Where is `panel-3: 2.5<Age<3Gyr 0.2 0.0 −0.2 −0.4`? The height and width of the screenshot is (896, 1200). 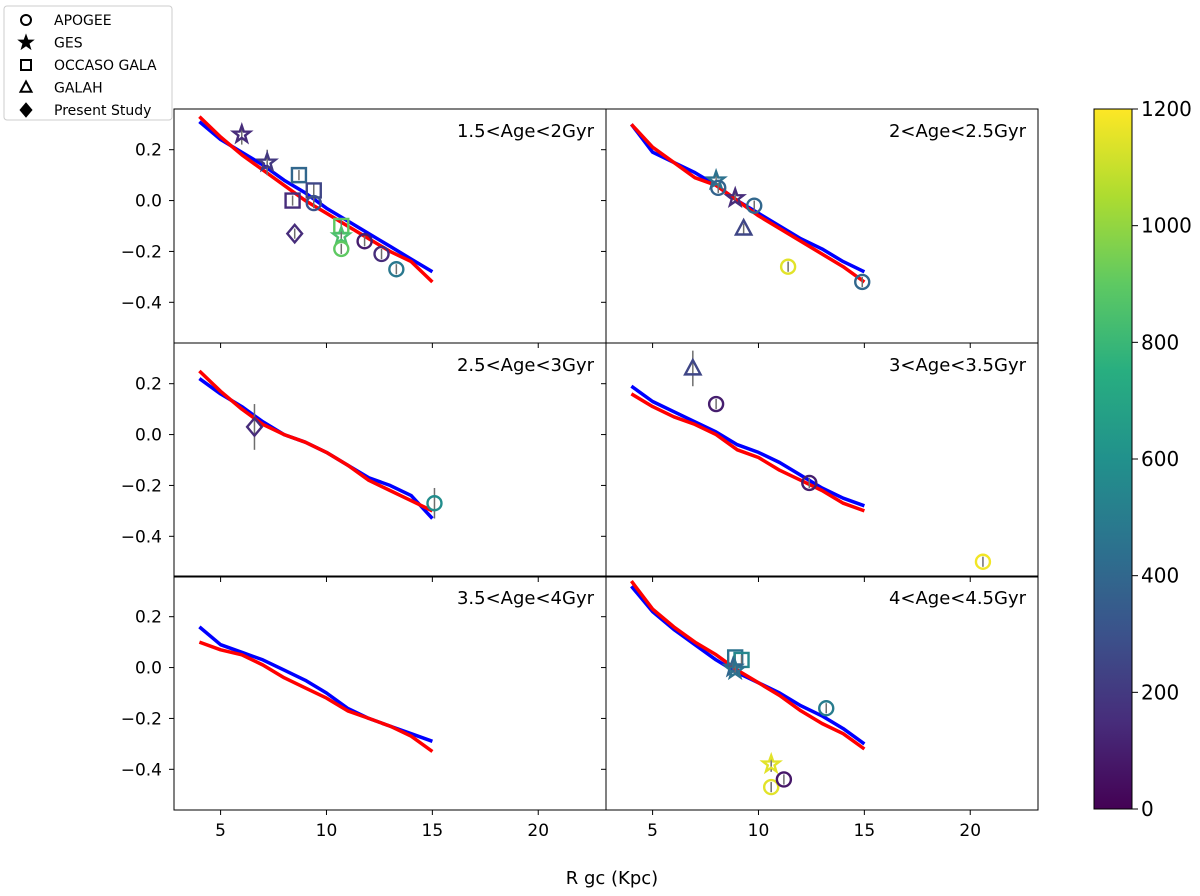 panel-3: 2.5<Age<3Gyr 0.2 0.0 −0.2 −0.4 is located at coordinates (364, 462).